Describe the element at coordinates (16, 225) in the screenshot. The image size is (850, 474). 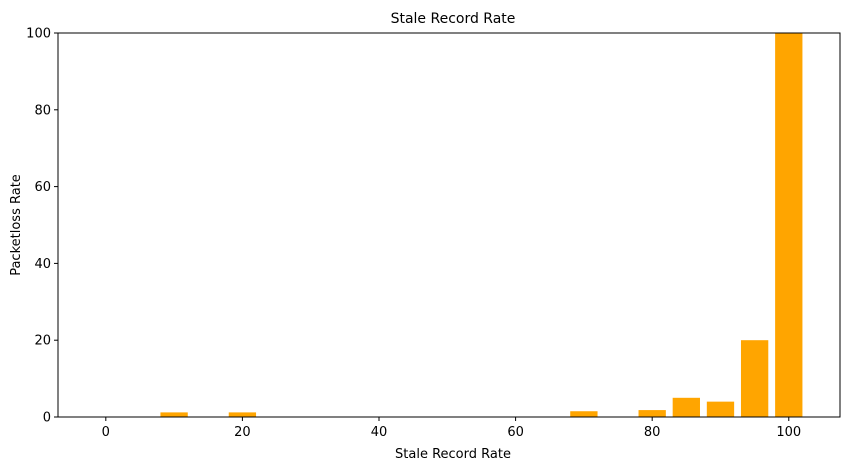
I see `y-axis-label: Packetloss Rate` at that location.